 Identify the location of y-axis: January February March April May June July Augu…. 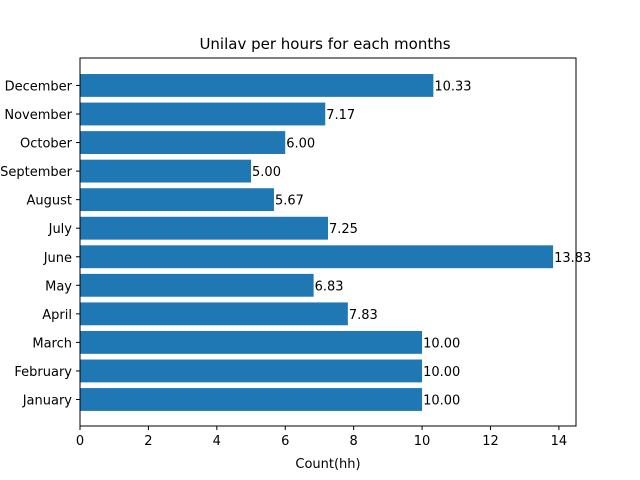
(40, 244).